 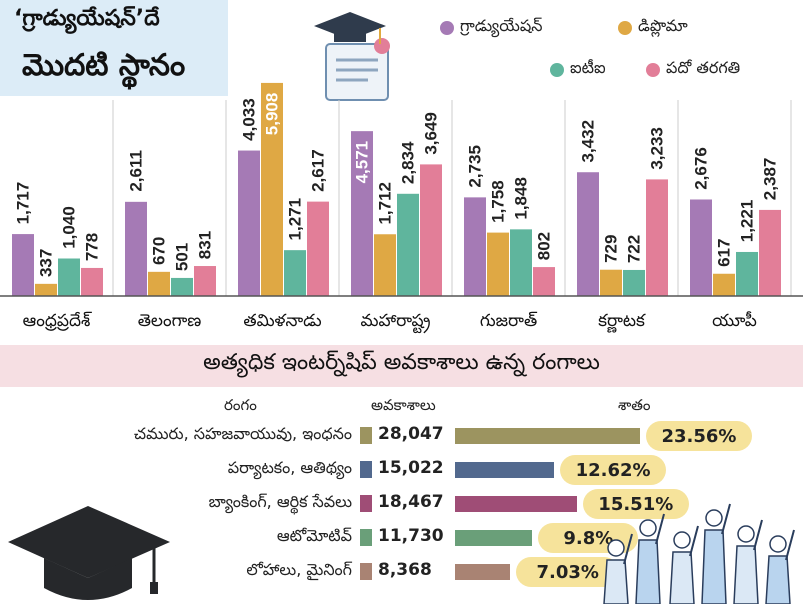 What do you see at coordinates (703, 67) in the screenshot?
I see `legend-label: పదో తరగతి` at bounding box center [703, 67].